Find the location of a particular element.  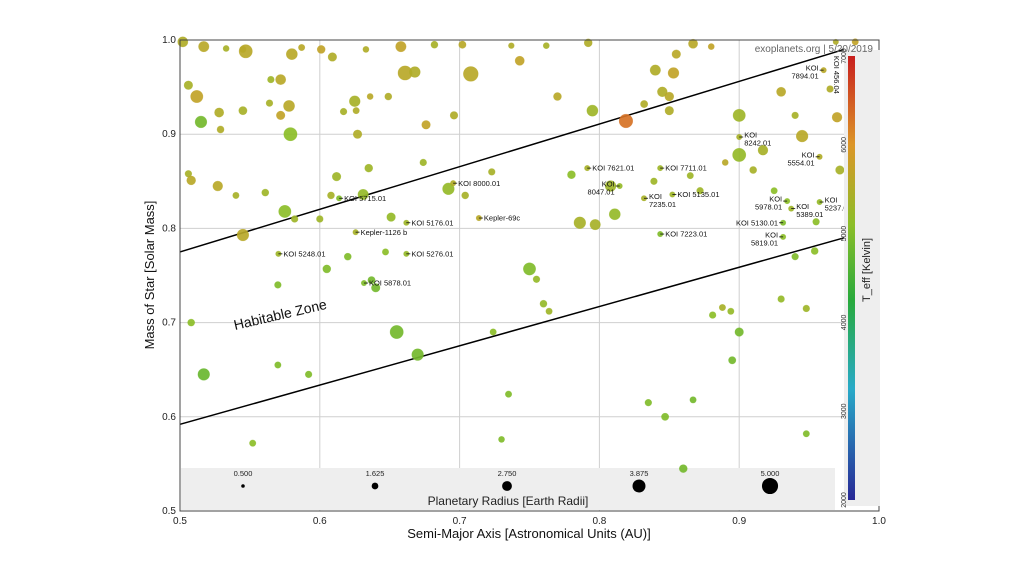

x-tick-label: 0.7 is located at coordinates (460, 521).